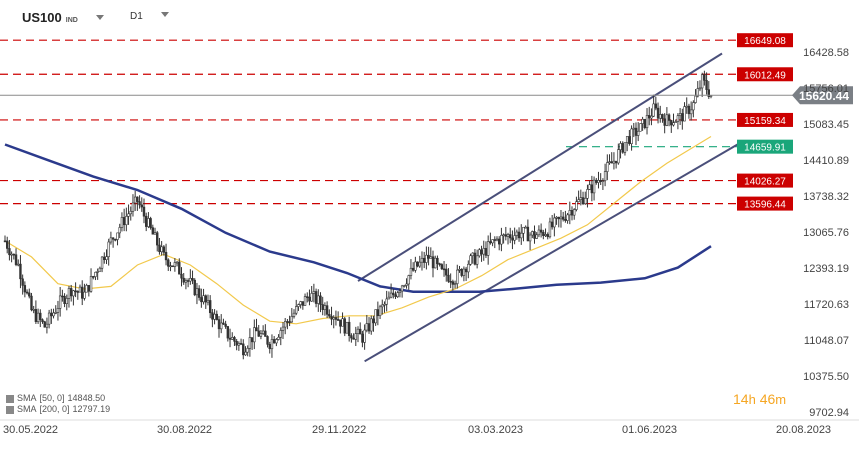 The width and height of the screenshot is (859, 450). Describe the element at coordinates (765, 74) in the screenshot. I see `level-label-bg` at that location.